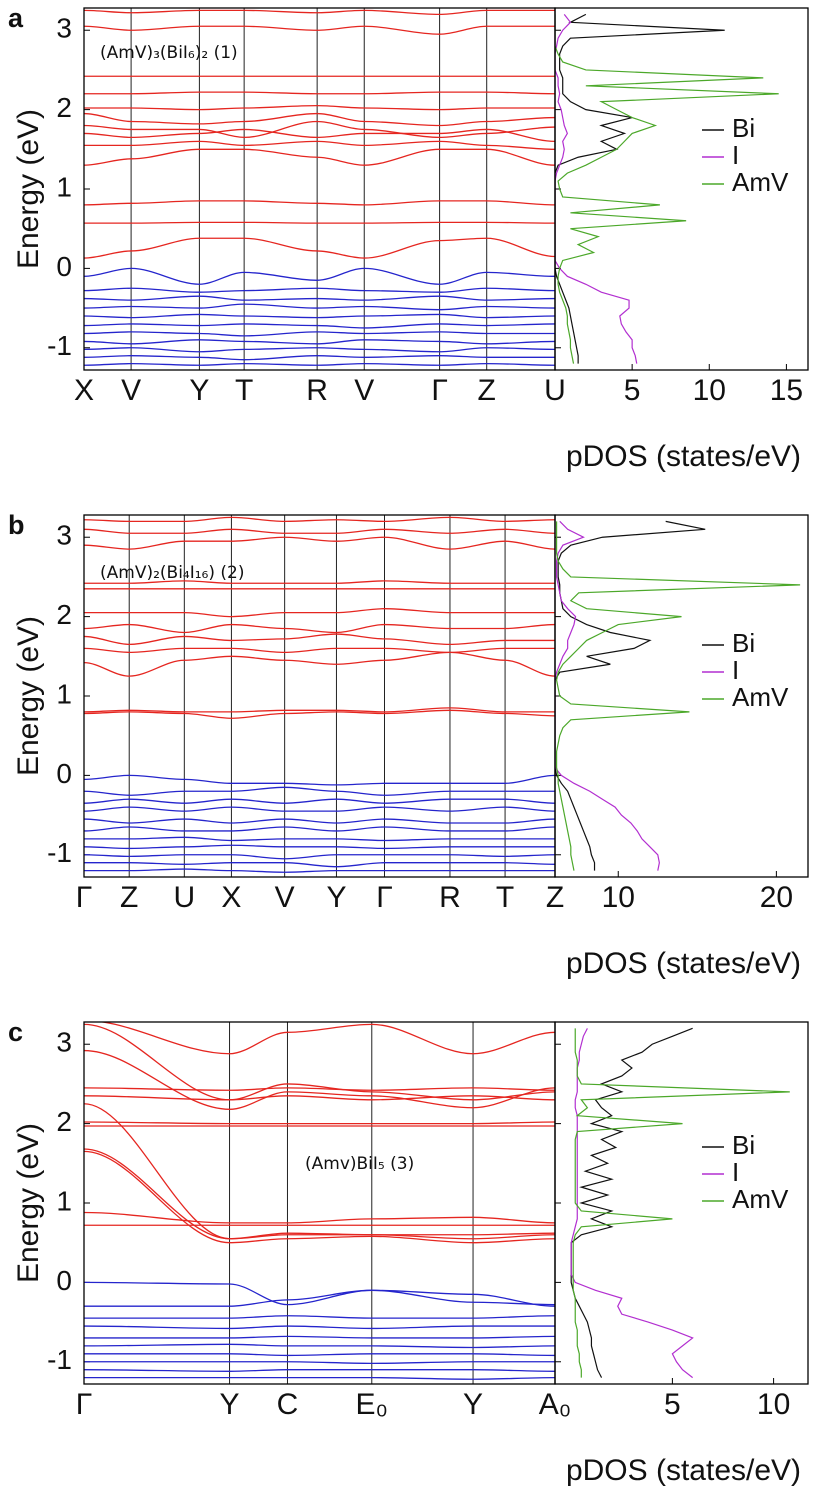 The image size is (816, 1499). I want to click on panel-label: b, so click(16, 525).